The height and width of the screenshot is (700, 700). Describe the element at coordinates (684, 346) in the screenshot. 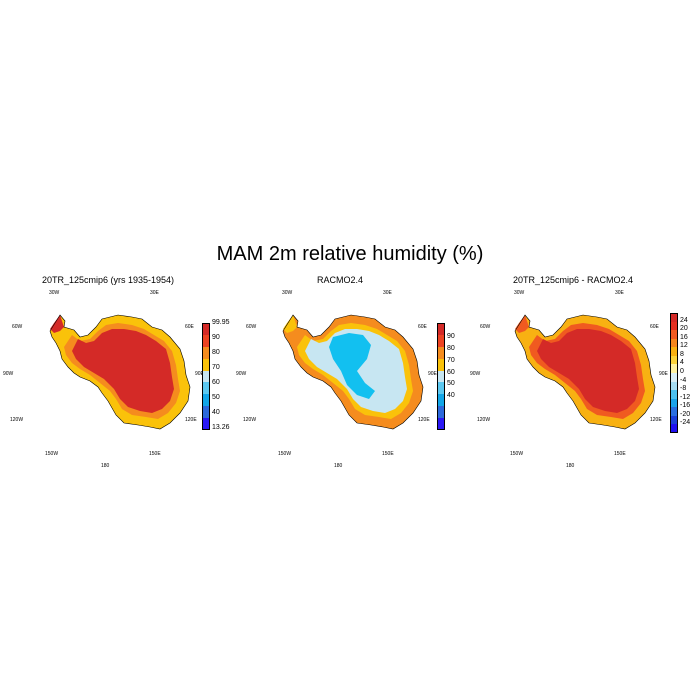

I see `colorbar-tick-label: 12` at that location.